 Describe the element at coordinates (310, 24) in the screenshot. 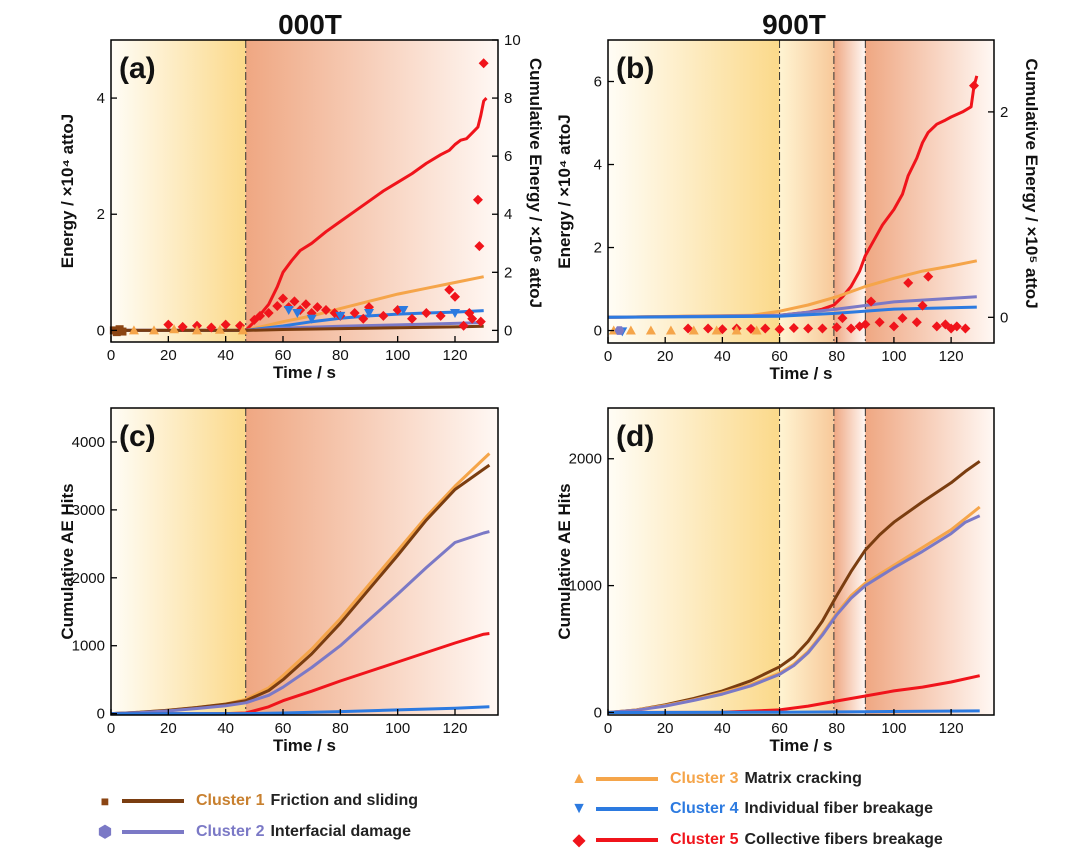

I see `column-title-000T: 000T` at that location.